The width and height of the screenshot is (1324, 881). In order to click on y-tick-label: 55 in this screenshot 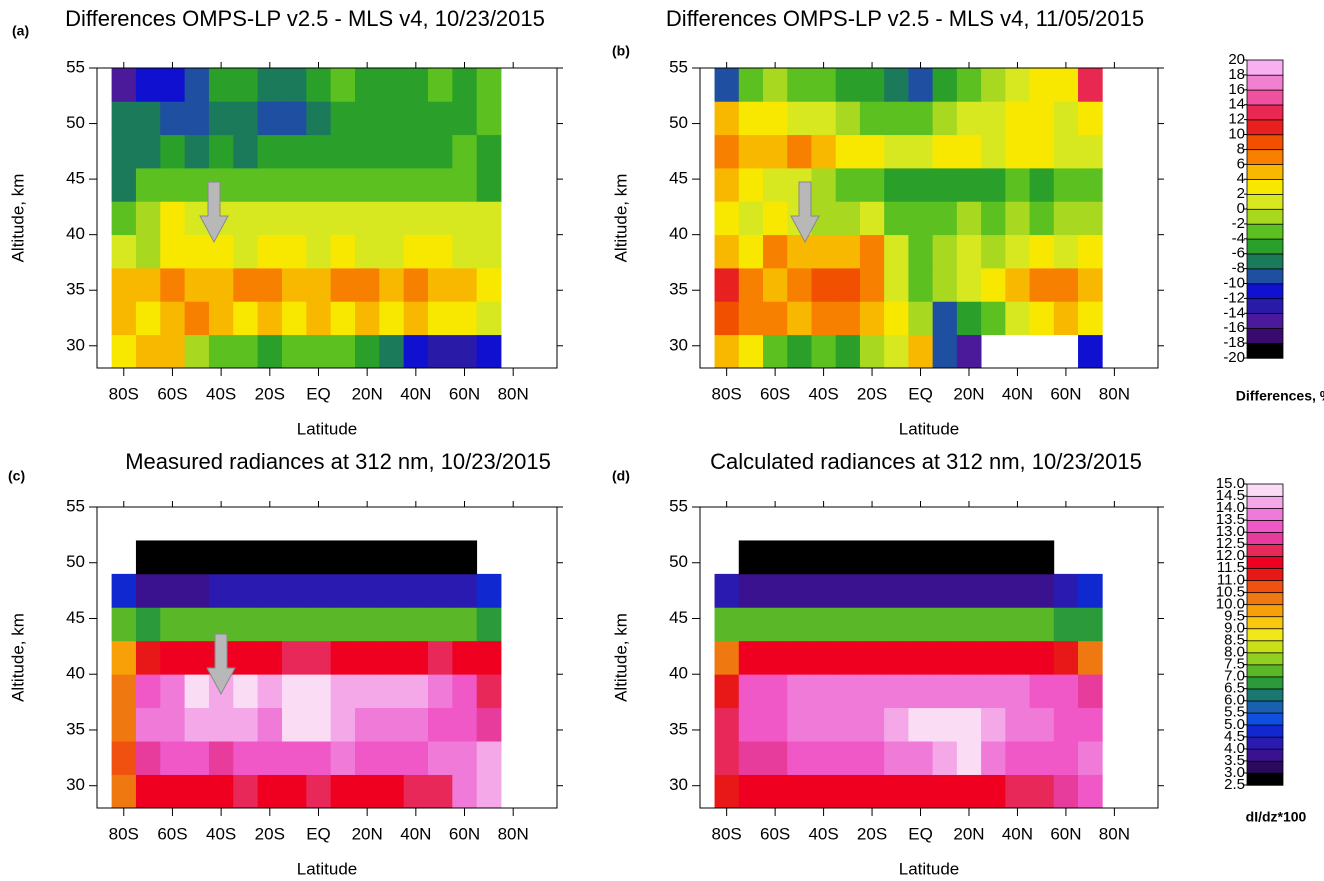, I will do `click(678, 66)`.